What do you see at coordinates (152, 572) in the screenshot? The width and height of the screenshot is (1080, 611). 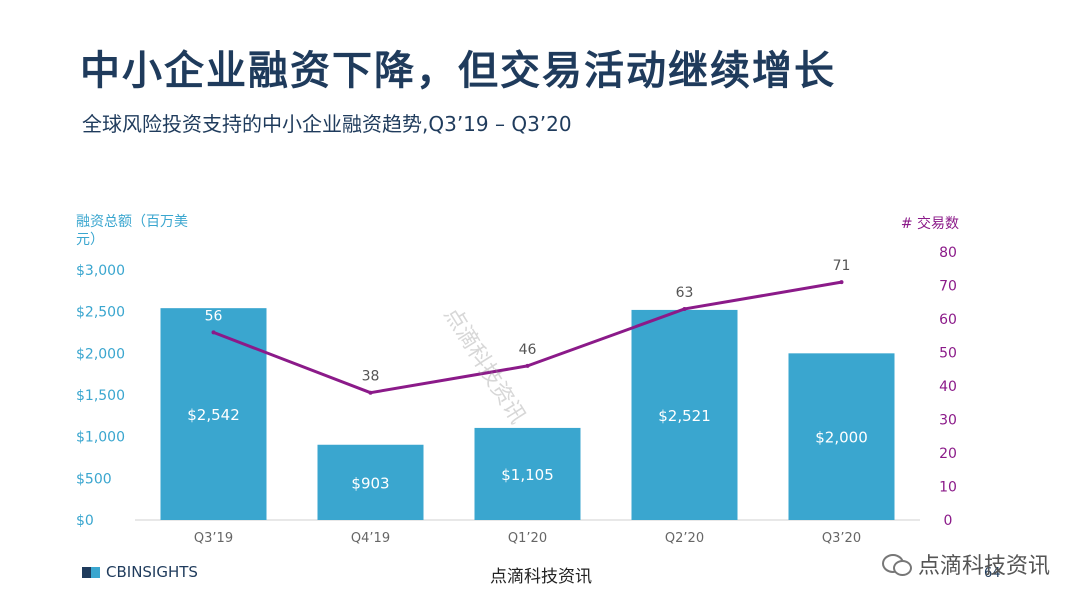 I see `cbinsights-logo-text: CBINSIGHTS` at bounding box center [152, 572].